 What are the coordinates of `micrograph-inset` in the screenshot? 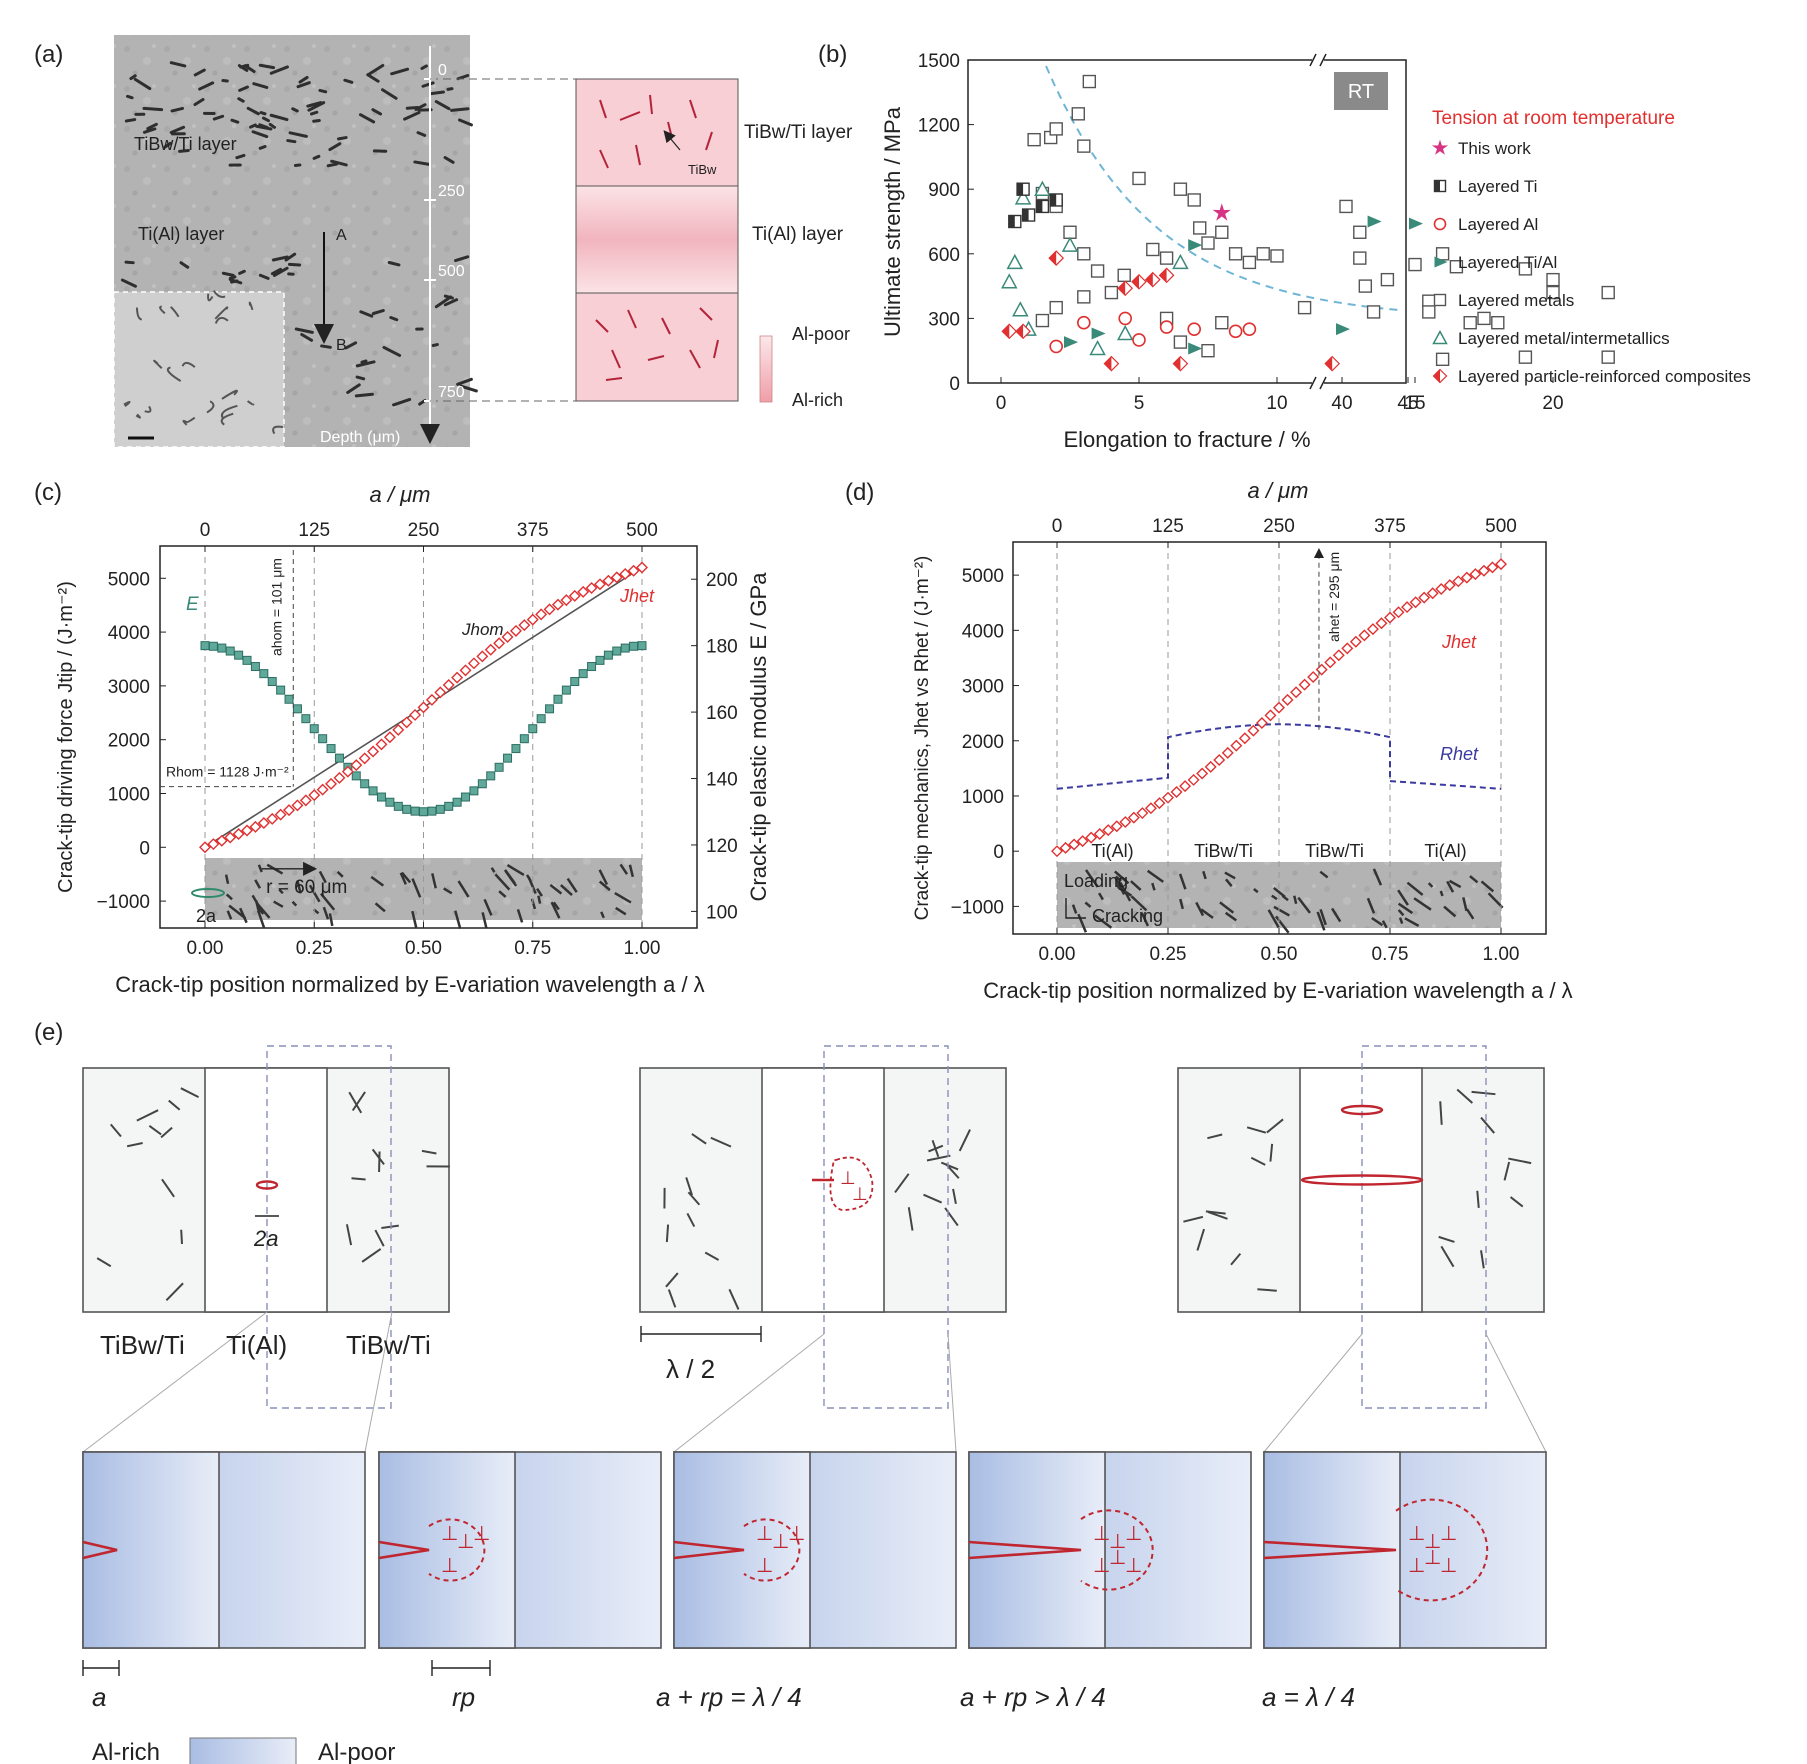 It's located at (199, 369).